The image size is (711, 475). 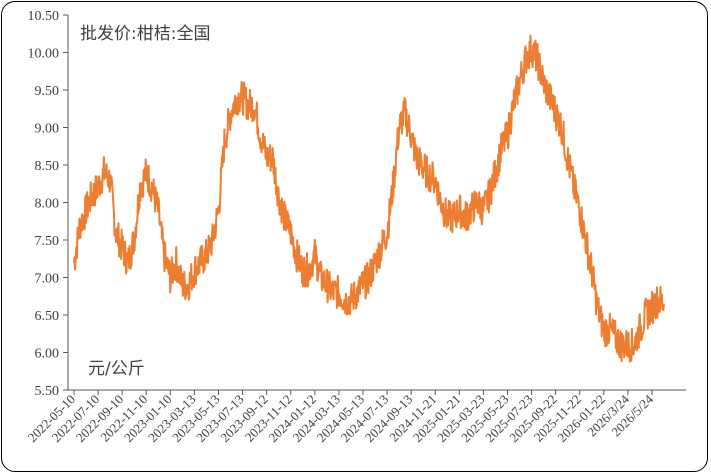 What do you see at coordinates (47, 354) in the screenshot?
I see `y-tick-label: 6.00` at bounding box center [47, 354].